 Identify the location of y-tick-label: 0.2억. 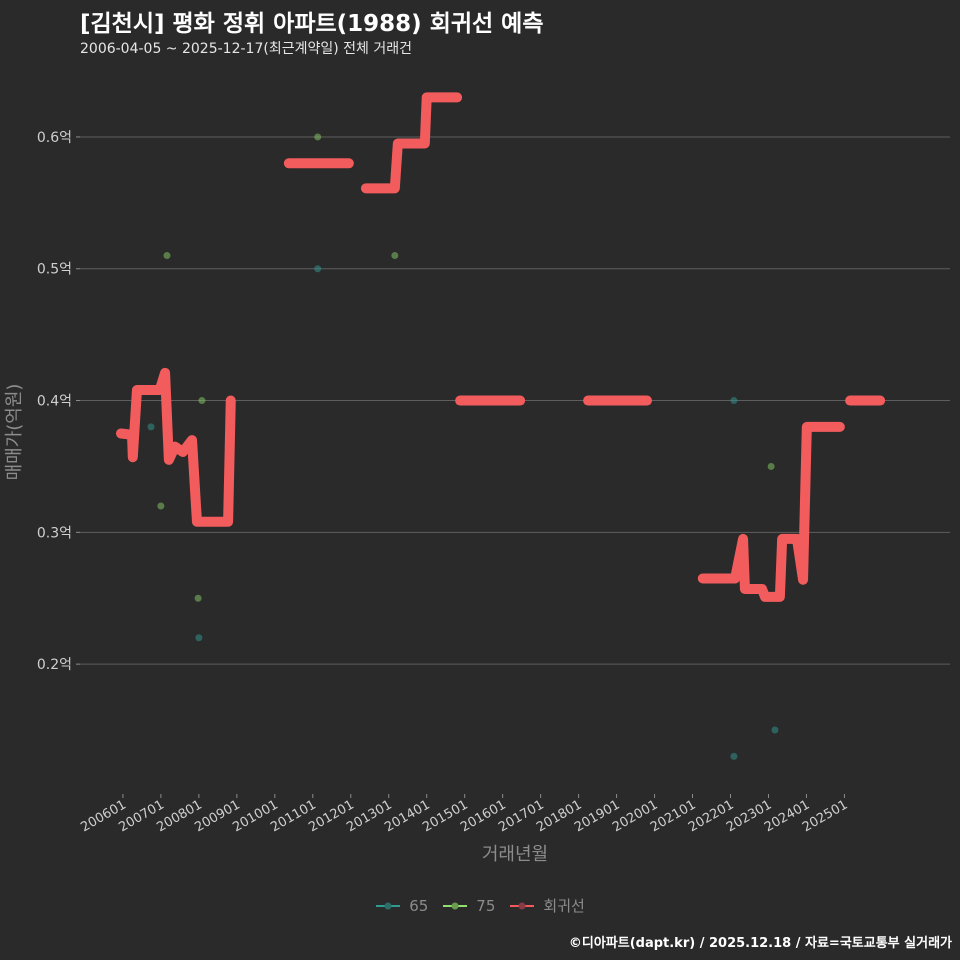
(54, 665).